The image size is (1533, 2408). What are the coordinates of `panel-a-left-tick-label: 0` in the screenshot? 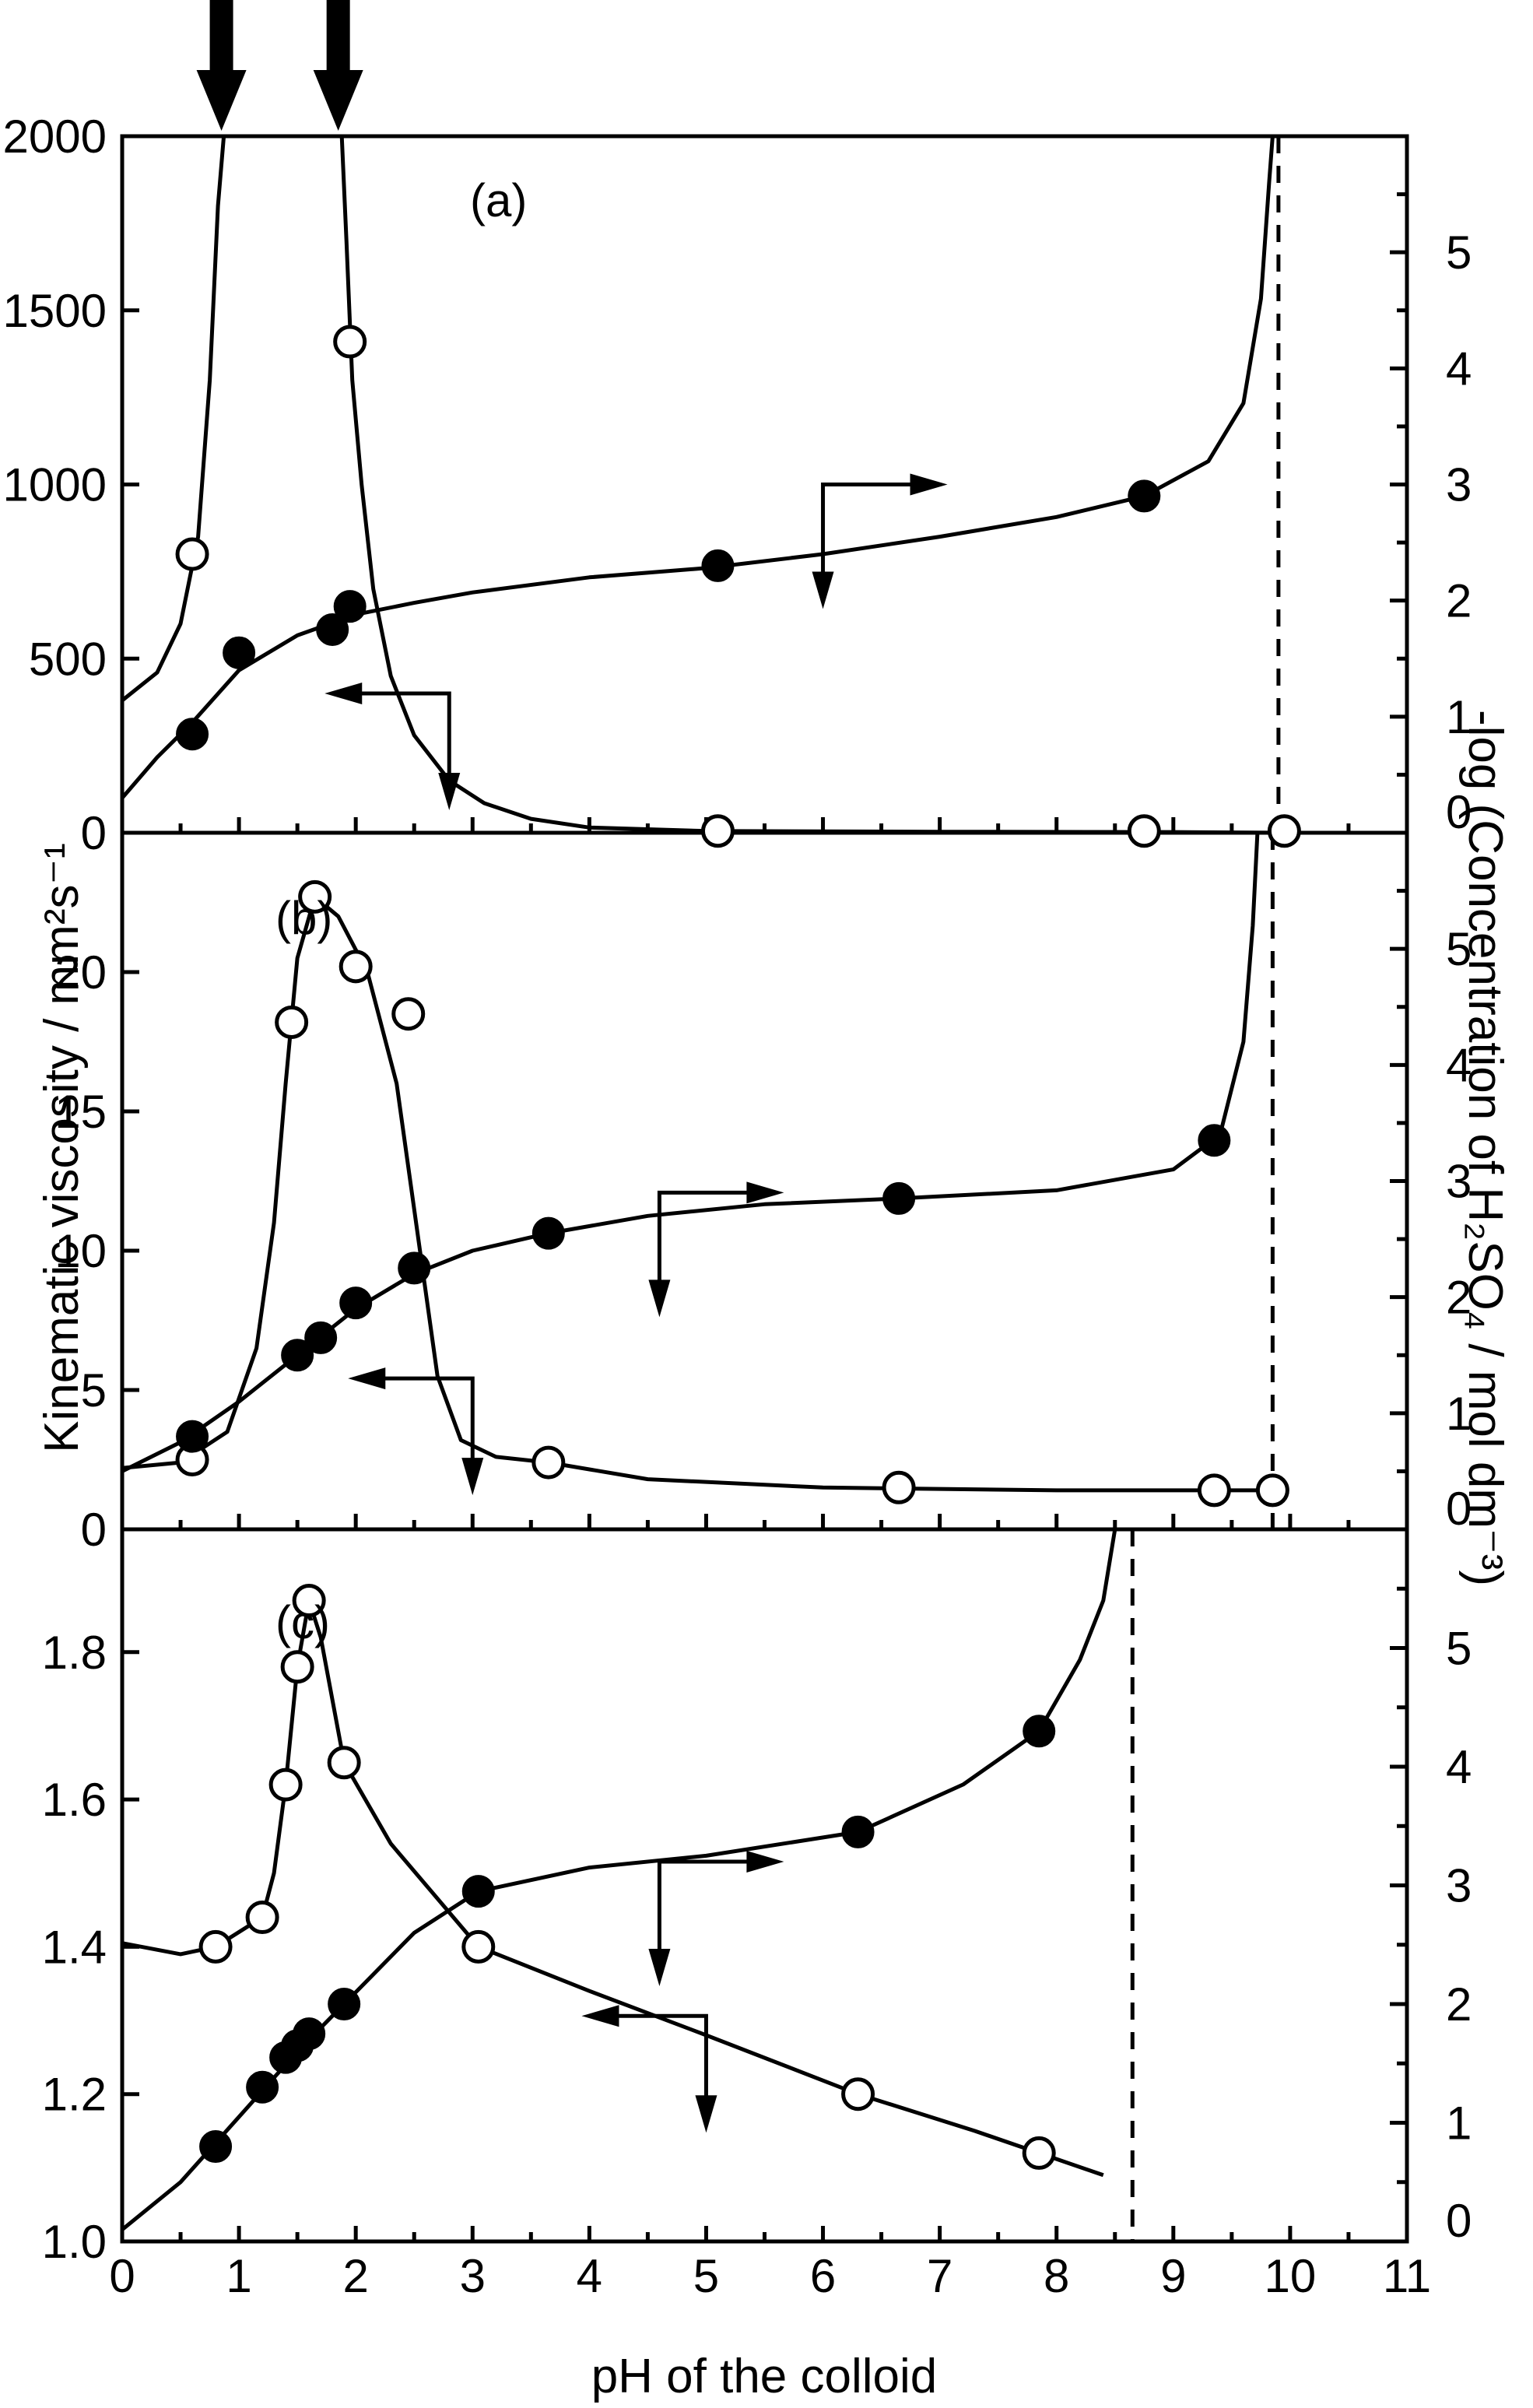 It's located at (94, 833).